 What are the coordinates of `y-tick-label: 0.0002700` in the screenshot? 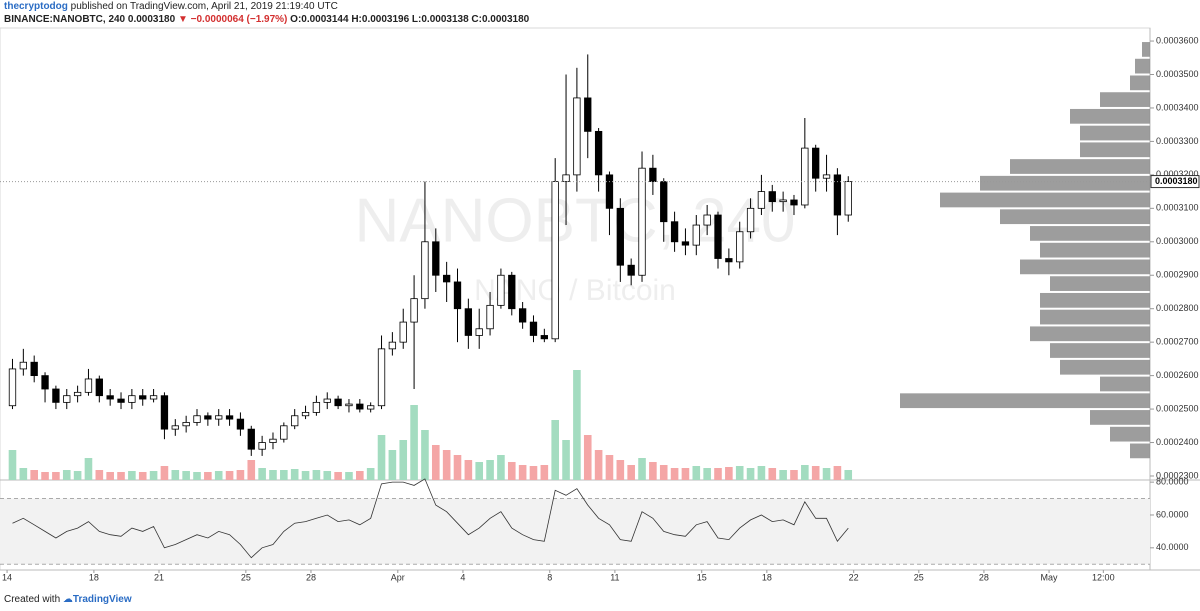 It's located at (1177, 342).